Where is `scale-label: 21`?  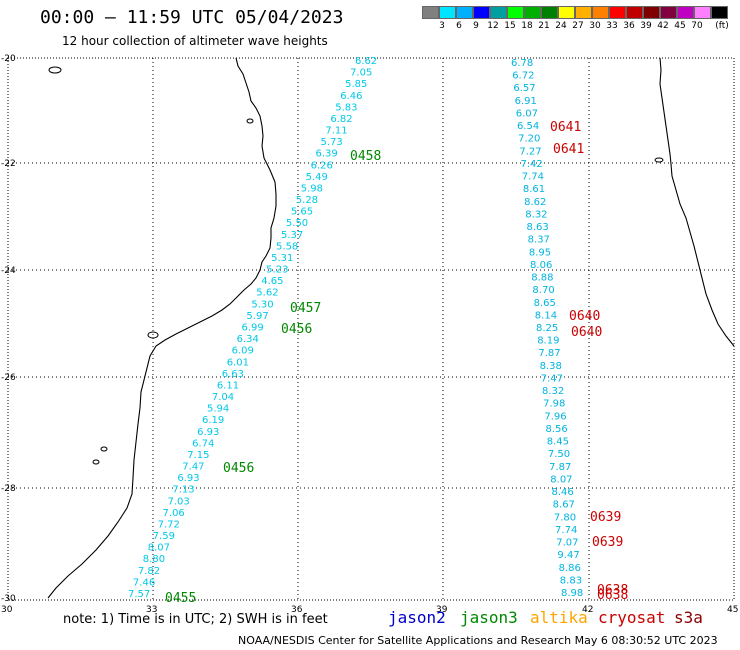
scale-label: 21 is located at coordinates (544, 26).